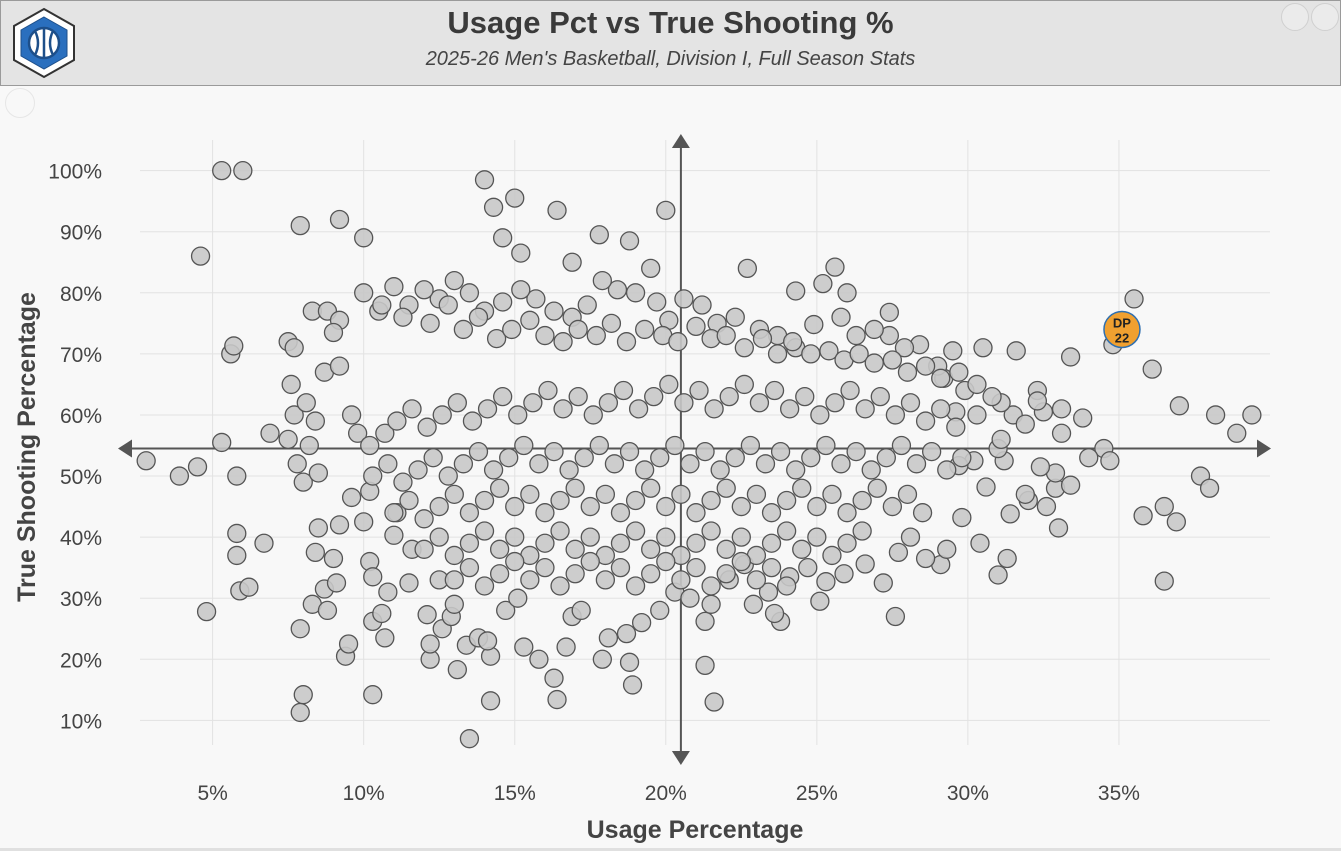 The width and height of the screenshot is (1341, 851). Describe the element at coordinates (125, 448) in the screenshot. I see `arrow-left-icon` at that location.